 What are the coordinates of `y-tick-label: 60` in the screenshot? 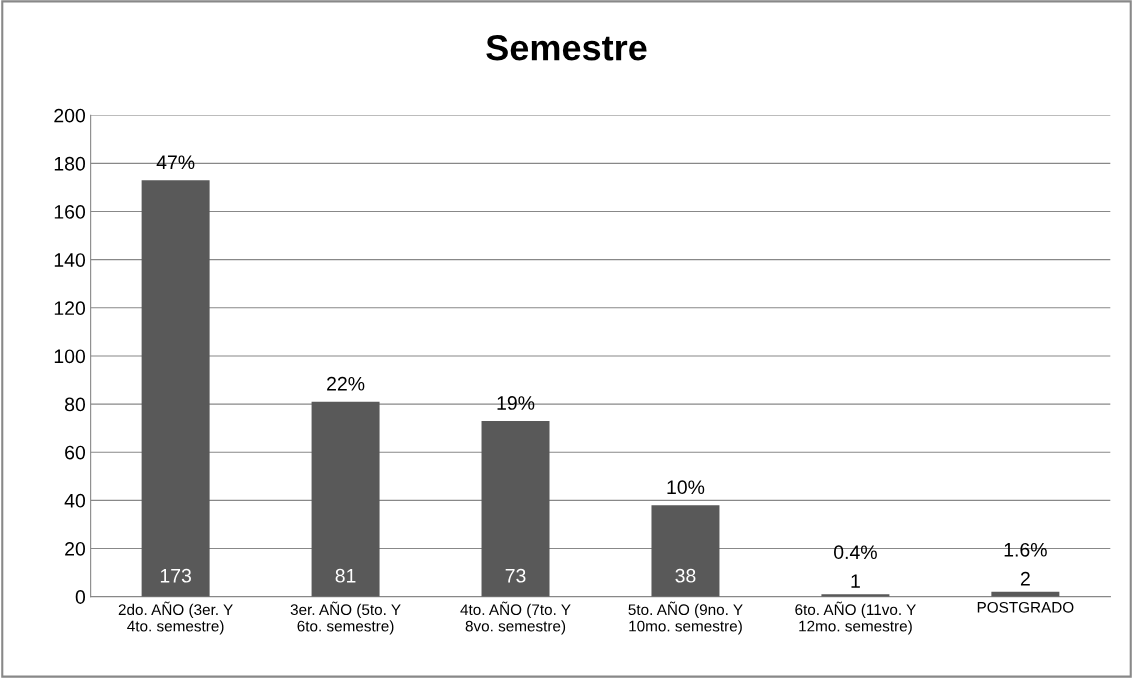 It's located at (75, 452).